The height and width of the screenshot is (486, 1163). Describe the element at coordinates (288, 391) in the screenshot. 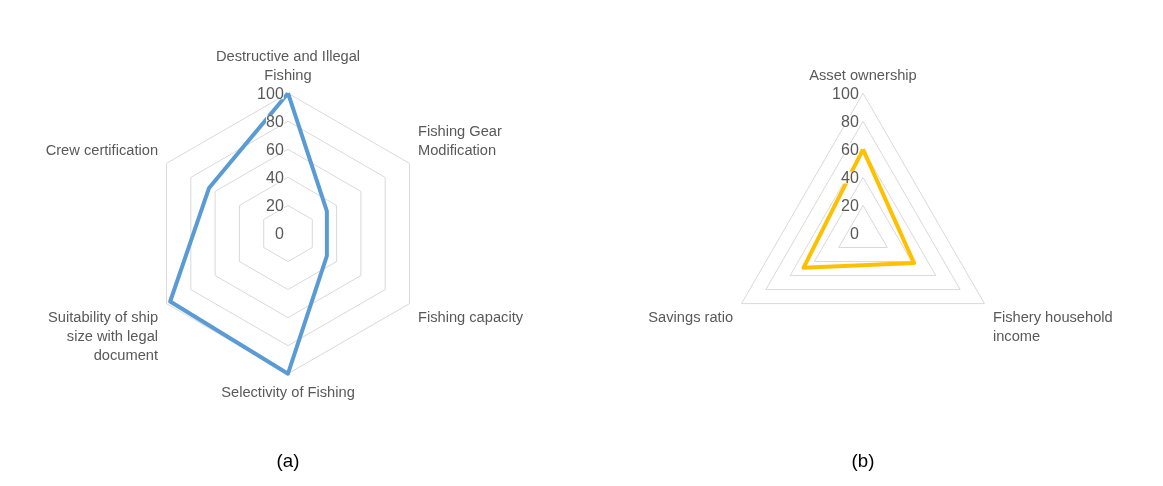

I see `spoke-label: Selectivity of Fishing` at that location.